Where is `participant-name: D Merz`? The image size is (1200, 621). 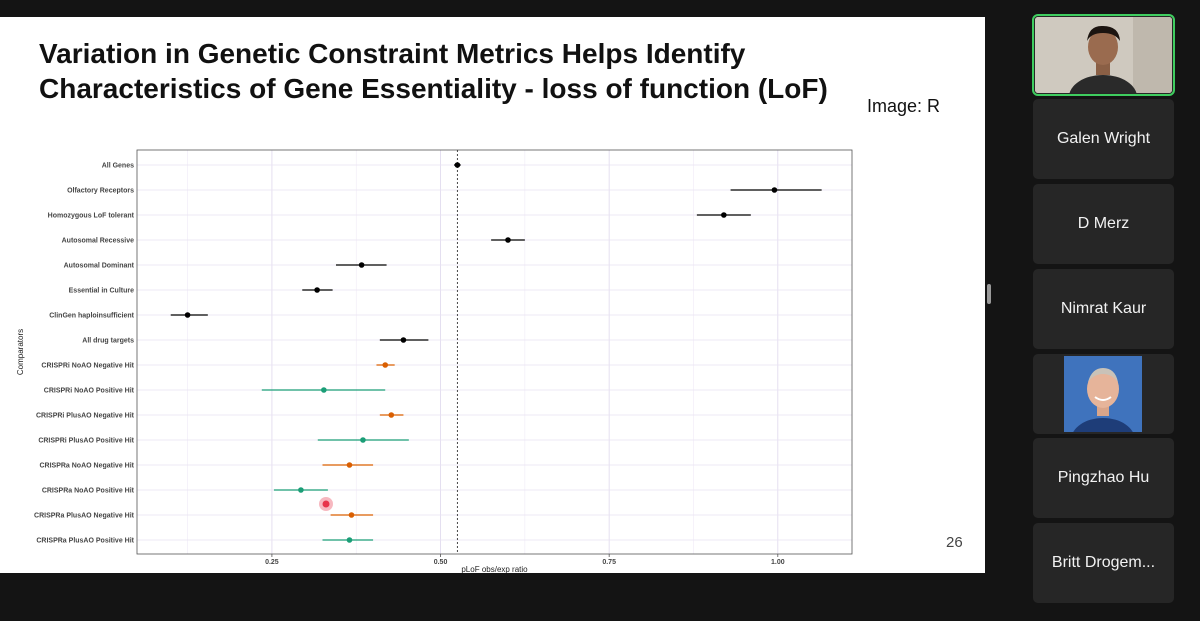 participant-name: D Merz is located at coordinates (1103, 223).